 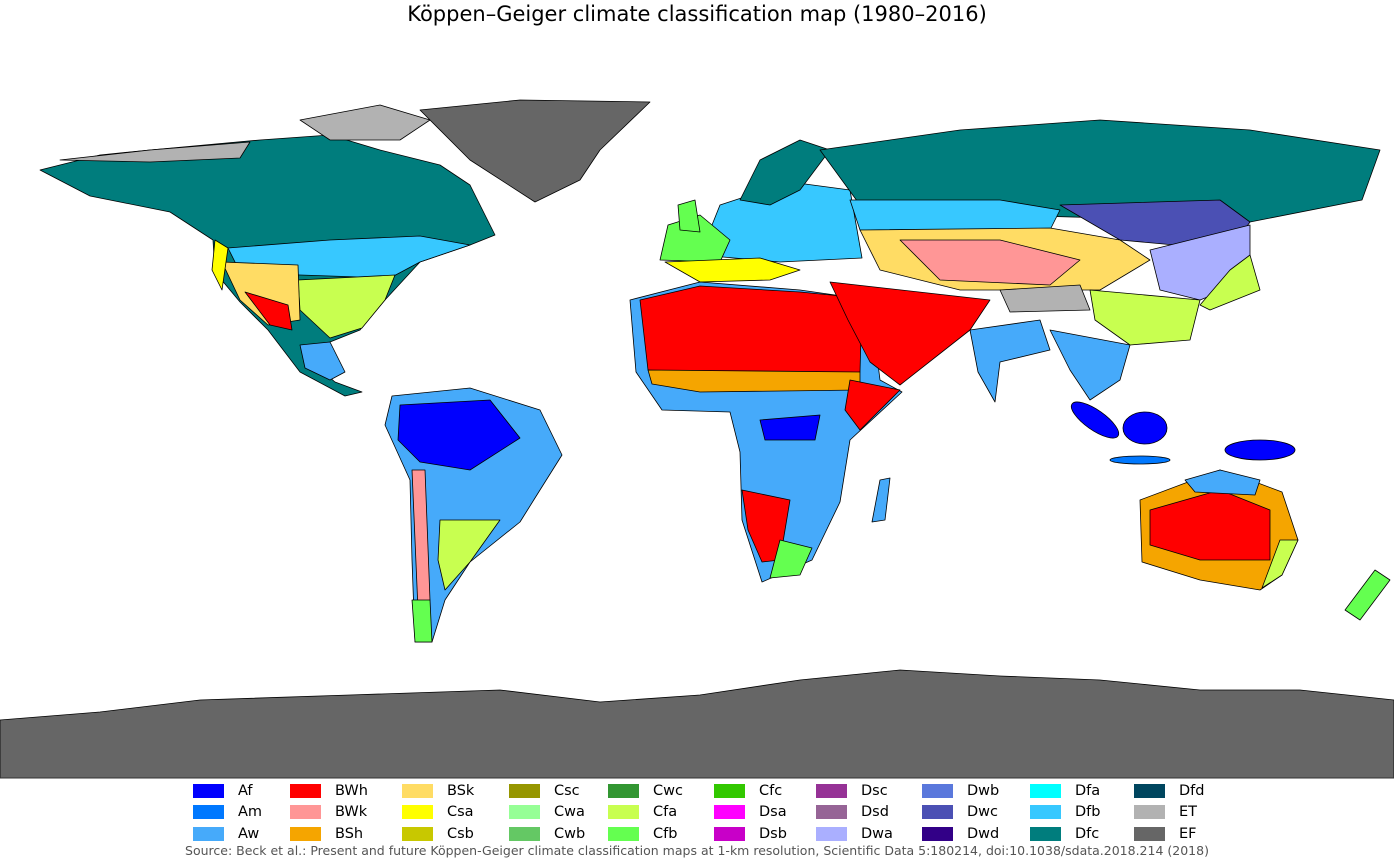 I want to click on north-america, so click(x=267, y=265).